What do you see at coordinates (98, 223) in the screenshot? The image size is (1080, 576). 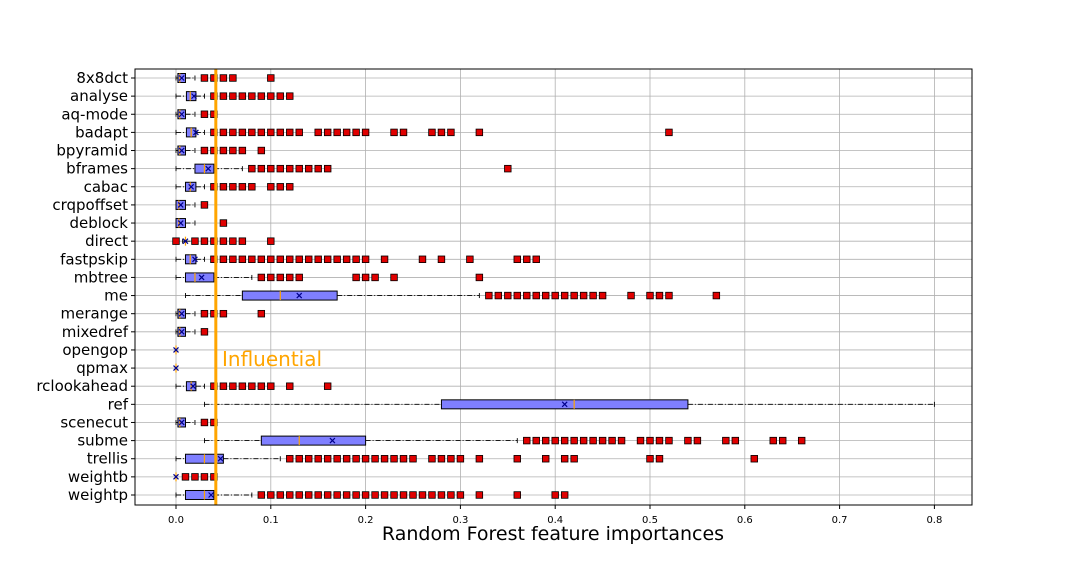 I see `y-tick-label: deblock` at bounding box center [98, 223].